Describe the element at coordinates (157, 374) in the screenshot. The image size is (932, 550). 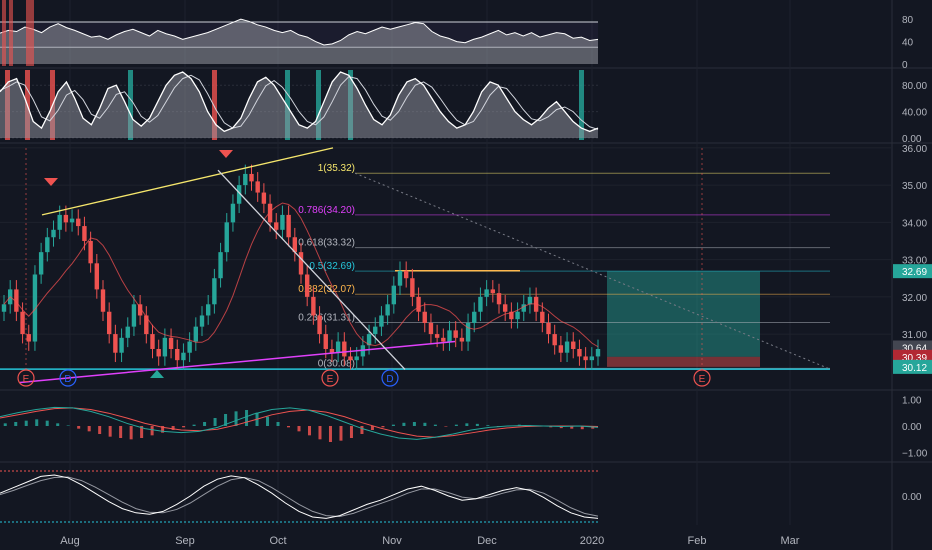
I see `buy-arrow` at that location.